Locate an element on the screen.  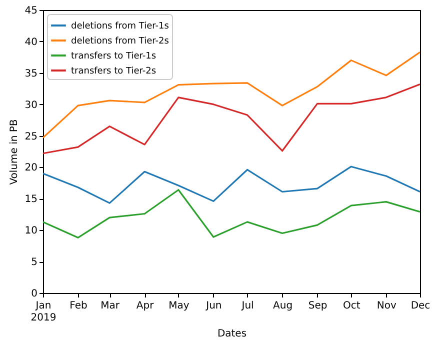
x-tick-label: Jul is located at coordinates (247, 306).